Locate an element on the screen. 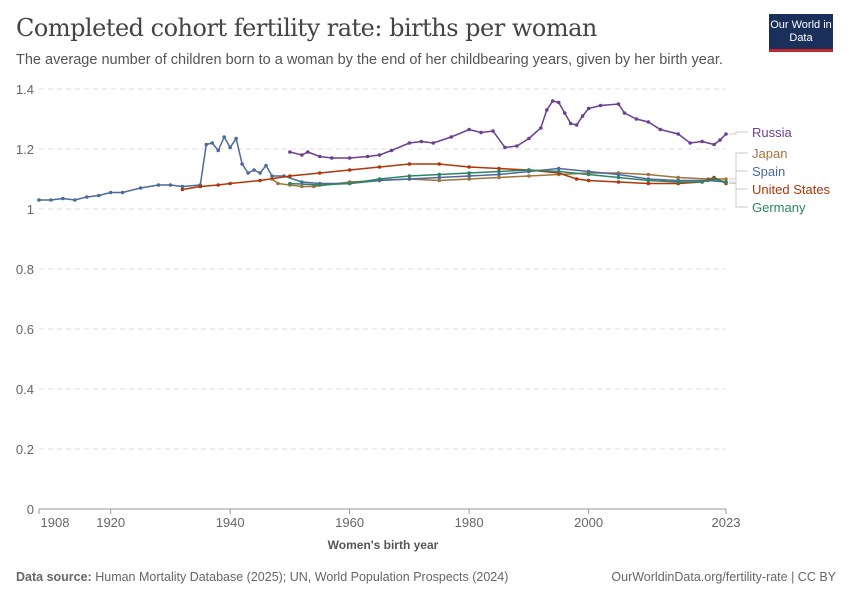  x-tick-label: 1920 is located at coordinates (110, 522).